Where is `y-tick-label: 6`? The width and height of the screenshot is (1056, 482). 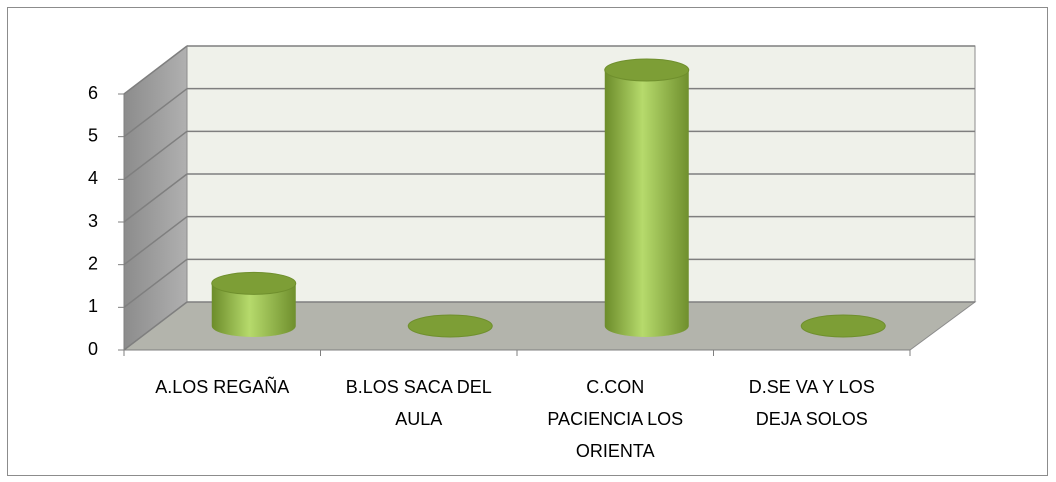
y-tick-label: 6 is located at coordinates (93, 93).